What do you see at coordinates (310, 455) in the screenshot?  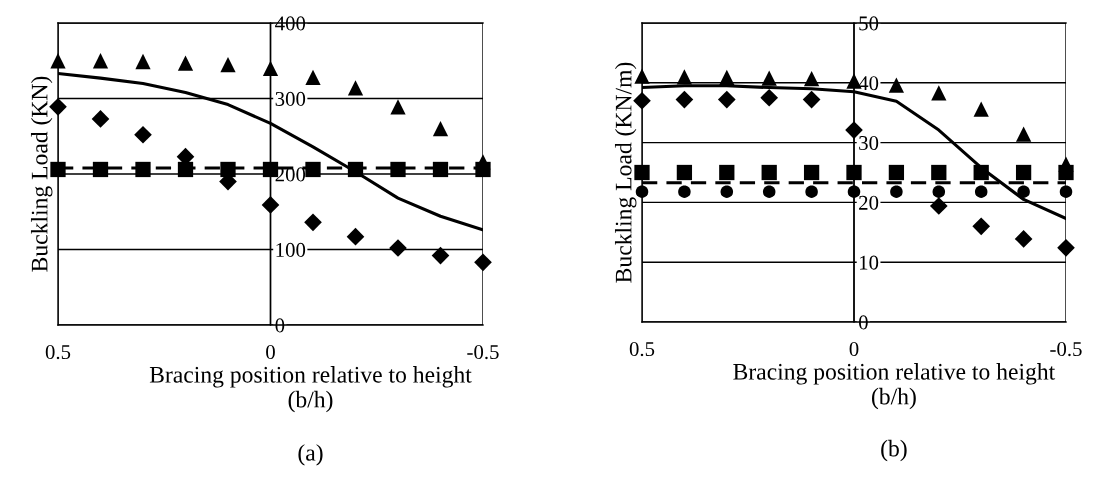 I see `text: (a)` at bounding box center [310, 455].